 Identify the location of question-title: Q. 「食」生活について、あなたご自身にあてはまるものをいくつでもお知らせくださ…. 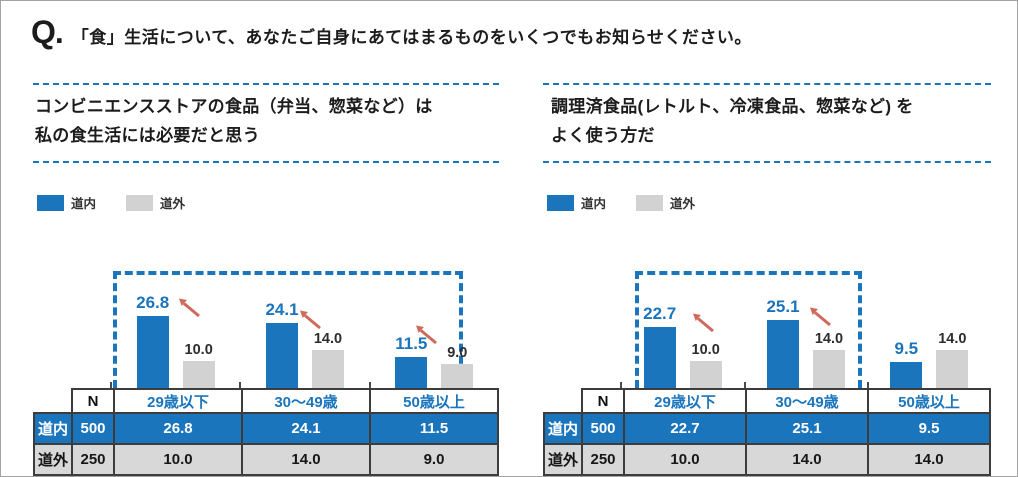
(391, 32).